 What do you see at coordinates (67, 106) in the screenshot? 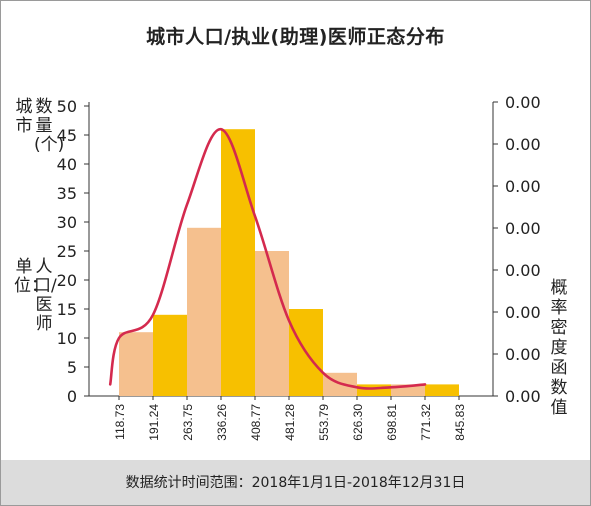
I see `y-tick-label: 50` at bounding box center [67, 106].